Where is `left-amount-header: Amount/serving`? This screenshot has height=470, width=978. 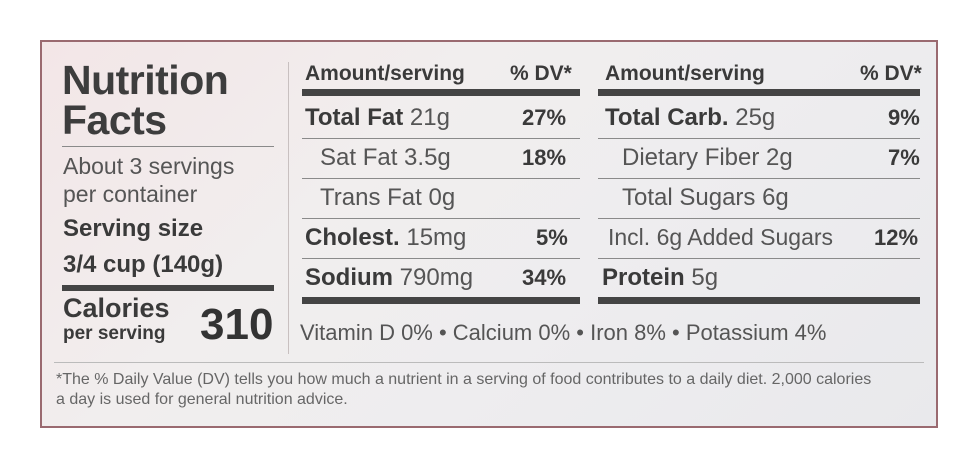 left-amount-header: Amount/serving is located at coordinates (385, 73).